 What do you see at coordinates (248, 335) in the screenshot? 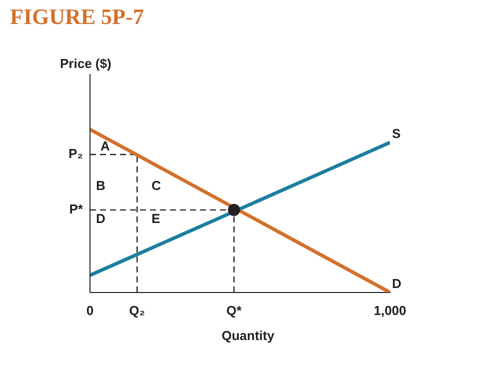
I see `x-axis-title: Quantity` at bounding box center [248, 335].